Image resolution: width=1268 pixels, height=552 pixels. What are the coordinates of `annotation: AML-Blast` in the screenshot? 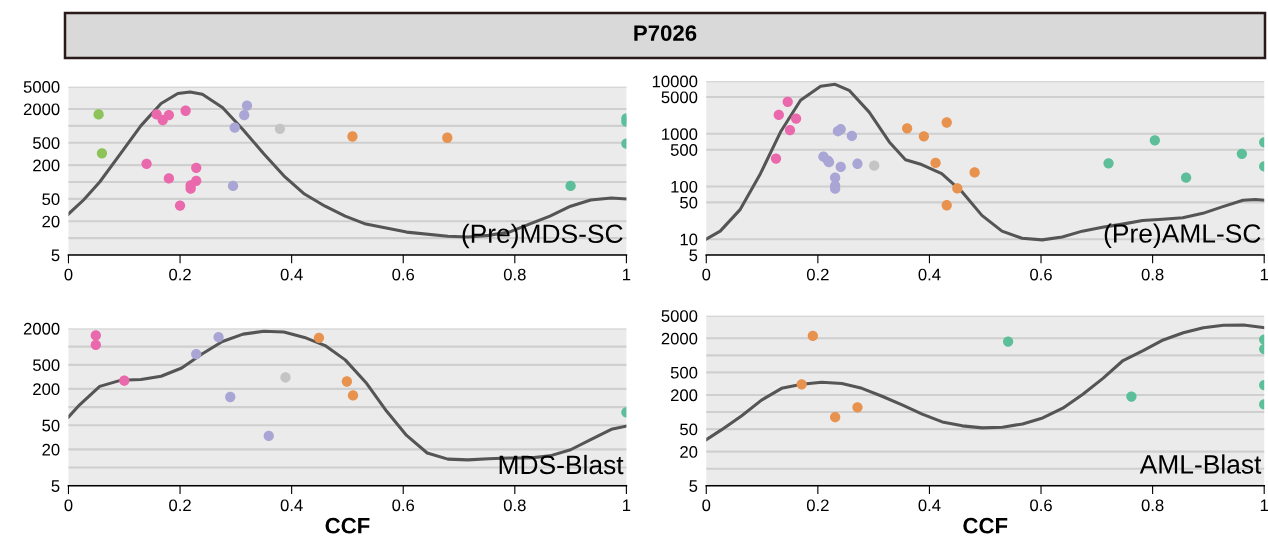 It's located at (1200, 464).